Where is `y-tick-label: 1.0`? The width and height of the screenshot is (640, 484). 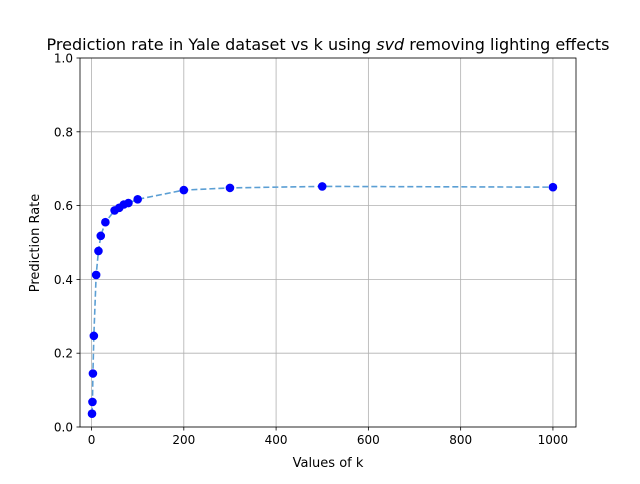
y-tick-label: 1.0 is located at coordinates (63, 59).